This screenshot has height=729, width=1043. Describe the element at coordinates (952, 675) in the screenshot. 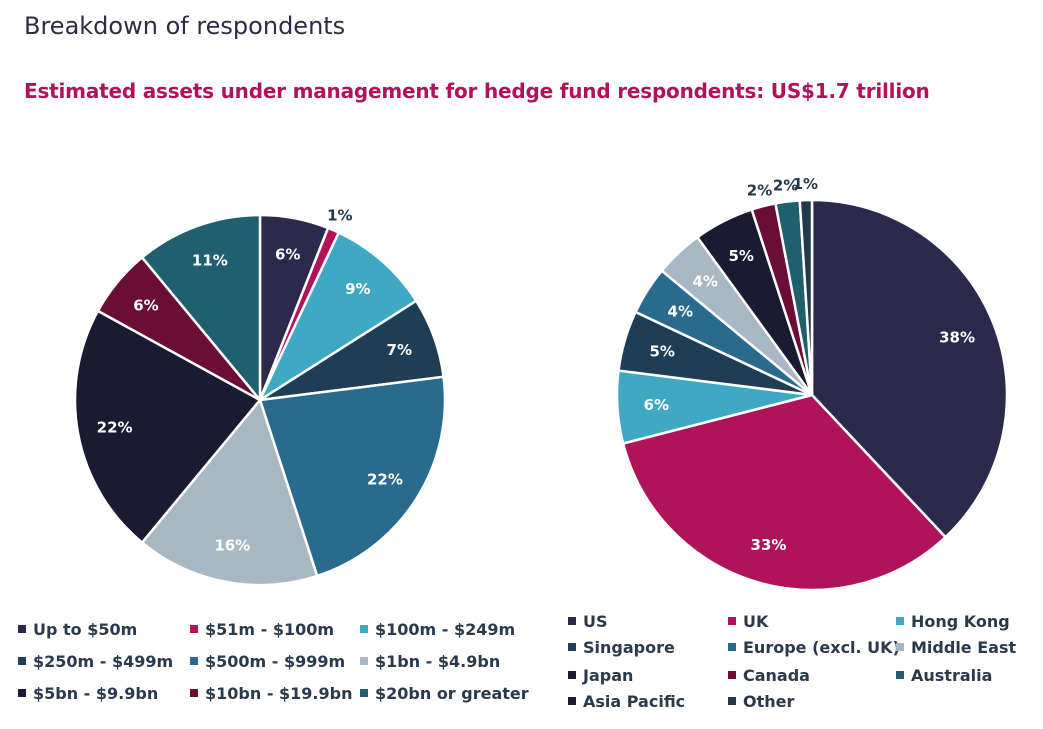

I see `legend-label: Australia` at that location.